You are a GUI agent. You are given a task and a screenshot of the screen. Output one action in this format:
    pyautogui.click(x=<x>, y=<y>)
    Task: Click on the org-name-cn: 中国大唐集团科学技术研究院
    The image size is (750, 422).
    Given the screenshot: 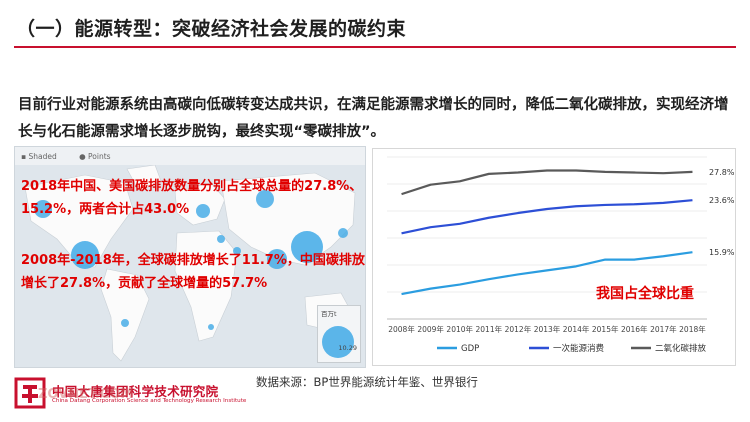 What is the action you would take?
    pyautogui.click(x=135, y=391)
    